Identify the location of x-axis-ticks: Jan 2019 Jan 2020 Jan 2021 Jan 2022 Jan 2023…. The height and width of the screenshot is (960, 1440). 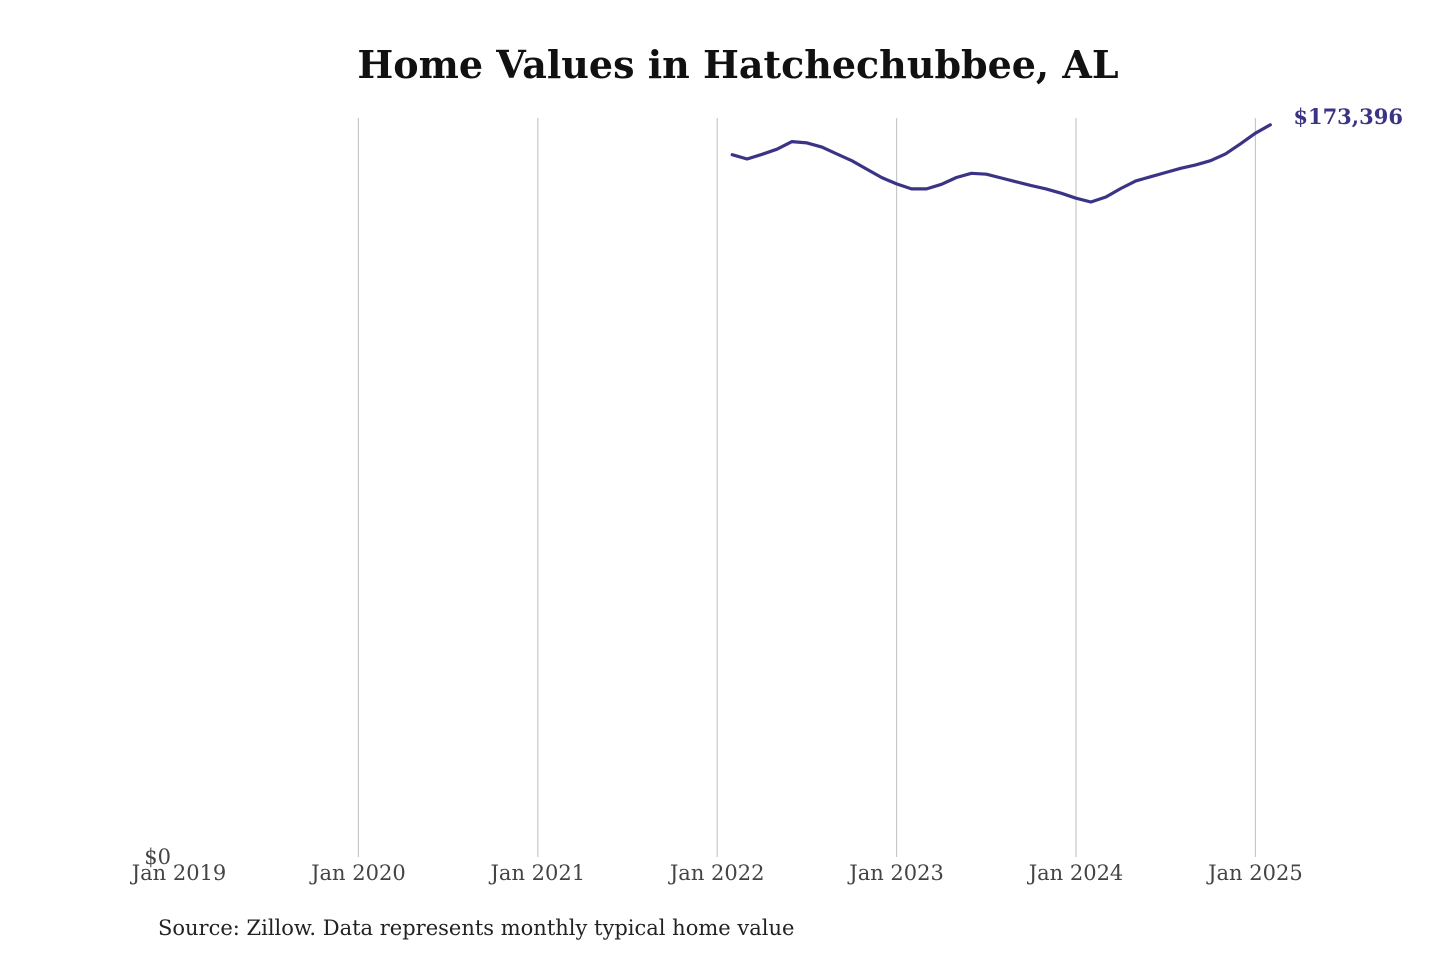
(716, 873).